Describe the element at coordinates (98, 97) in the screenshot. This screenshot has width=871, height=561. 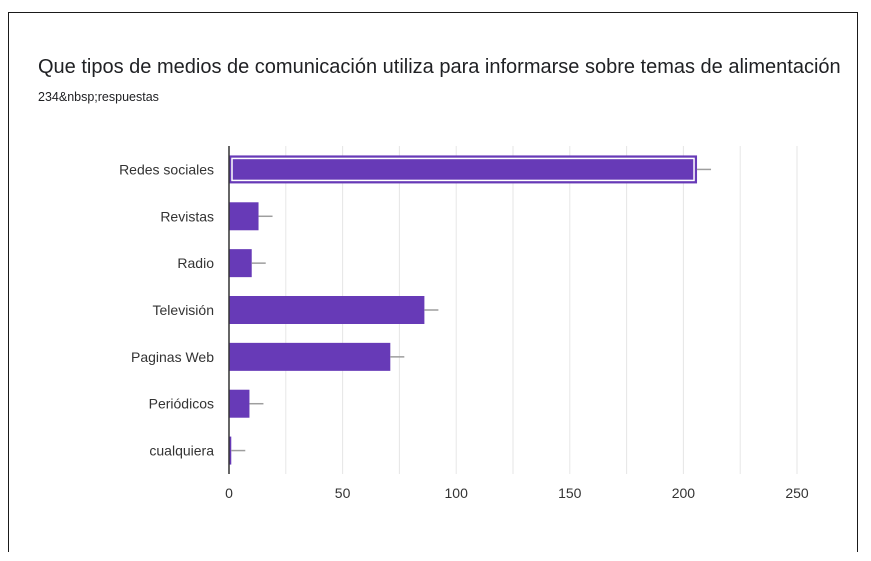
I see `response-count: 234&nbsp;respuestas` at that location.